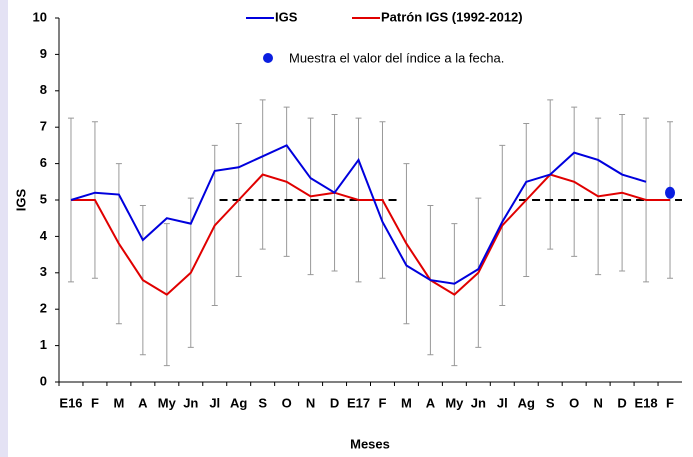 This screenshot has height=457, width=693. Describe the element at coordinates (43, 89) in the screenshot. I see `y-tick-label: 8` at that location.